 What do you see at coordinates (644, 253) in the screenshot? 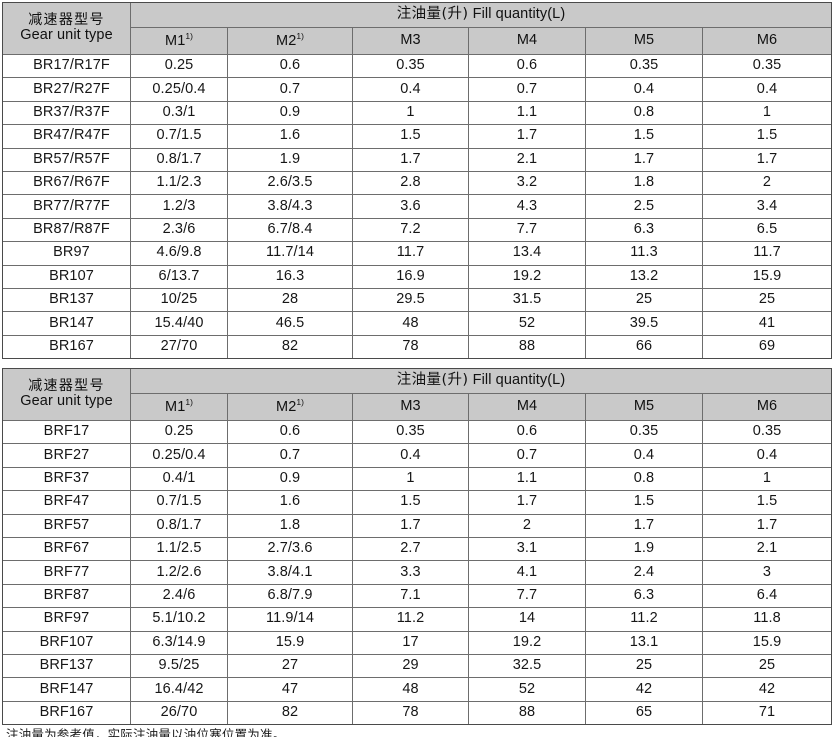
I see `cell-fill-quantity-m5: 11.3` at bounding box center [644, 253].